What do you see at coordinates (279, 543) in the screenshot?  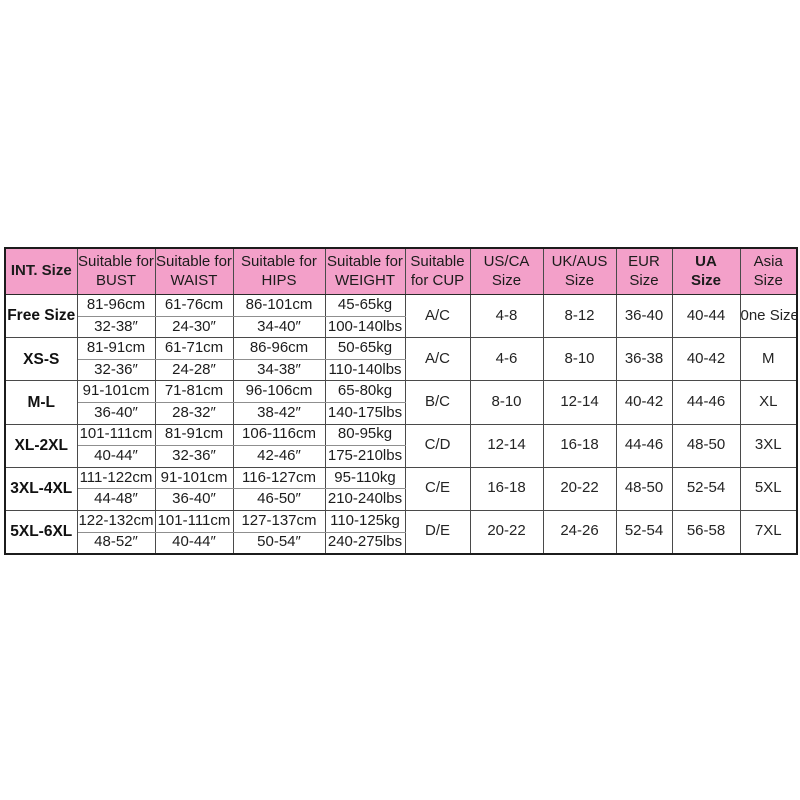 I see `hips-inch-cell: 50-54″` at bounding box center [279, 543].